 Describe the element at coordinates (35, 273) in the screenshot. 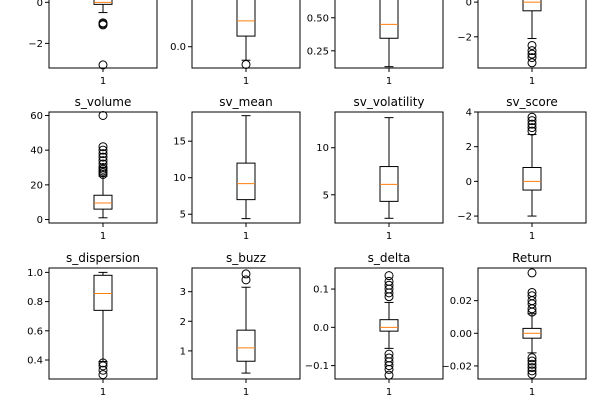

I see `y-tick-label: 1.0` at that location.